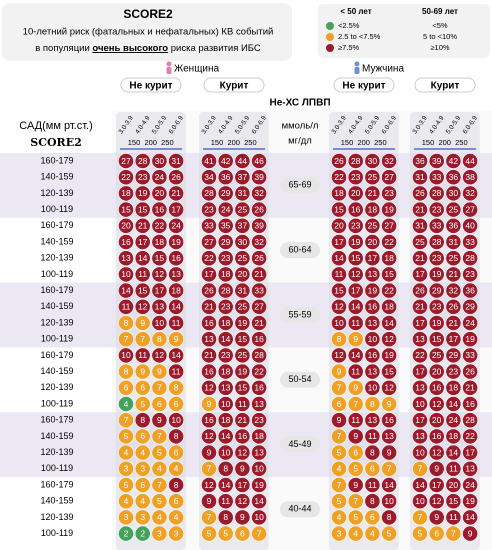 The width and height of the screenshot is (492, 550). I want to click on risk-value: 7, so click(389, 469).